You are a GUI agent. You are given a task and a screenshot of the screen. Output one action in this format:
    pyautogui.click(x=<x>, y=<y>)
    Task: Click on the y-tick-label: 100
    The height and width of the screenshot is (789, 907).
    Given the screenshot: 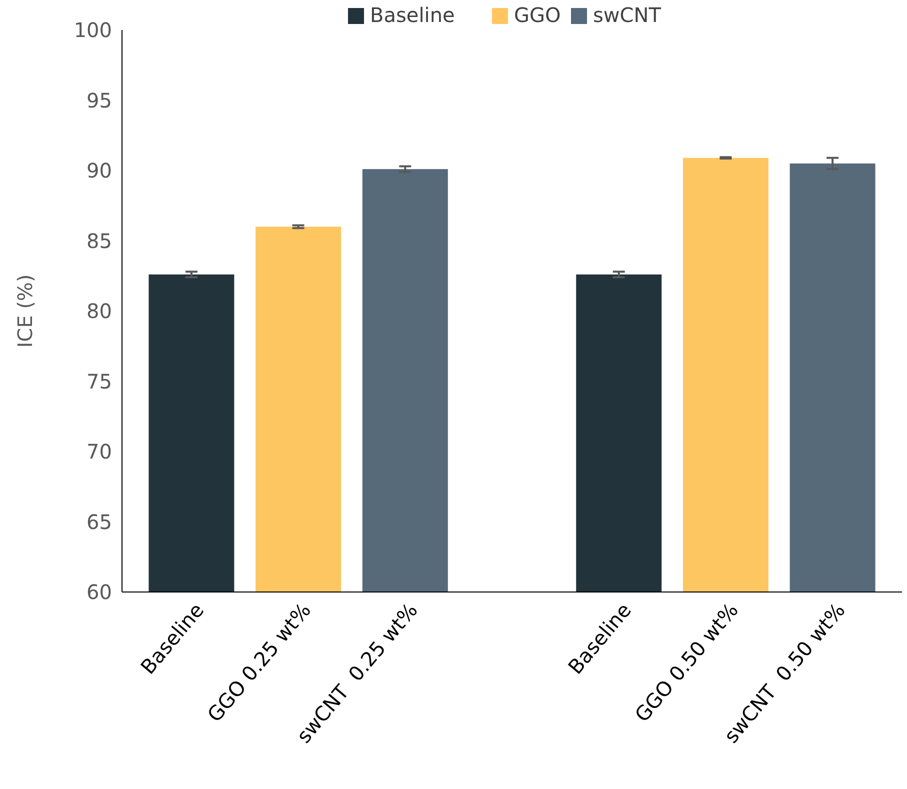 What is the action you would take?
    pyautogui.click(x=93, y=30)
    